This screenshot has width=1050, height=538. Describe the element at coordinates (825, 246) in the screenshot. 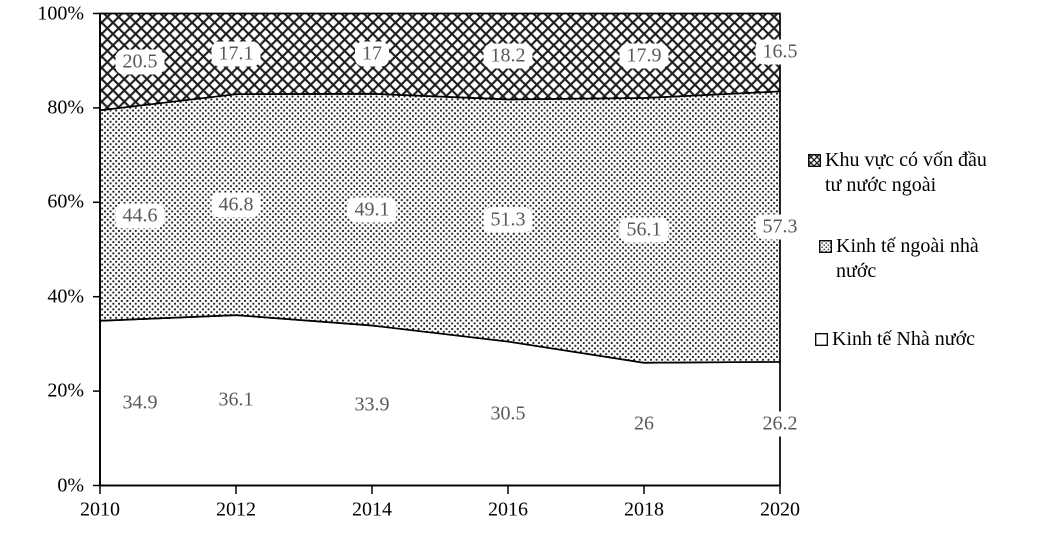

I see `dots-swatch-icon` at that location.